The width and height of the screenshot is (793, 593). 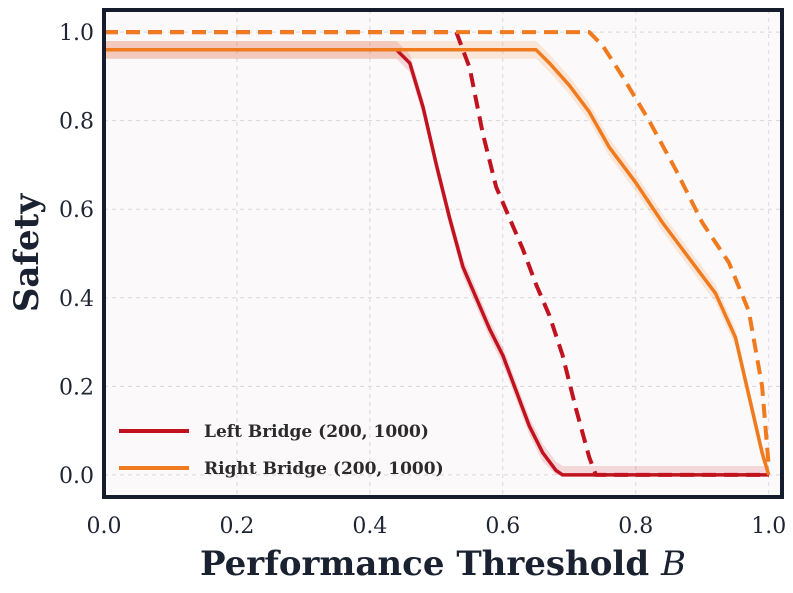 What do you see at coordinates (76, 476) in the screenshot?
I see `y-tick-label: 0.0` at bounding box center [76, 476].